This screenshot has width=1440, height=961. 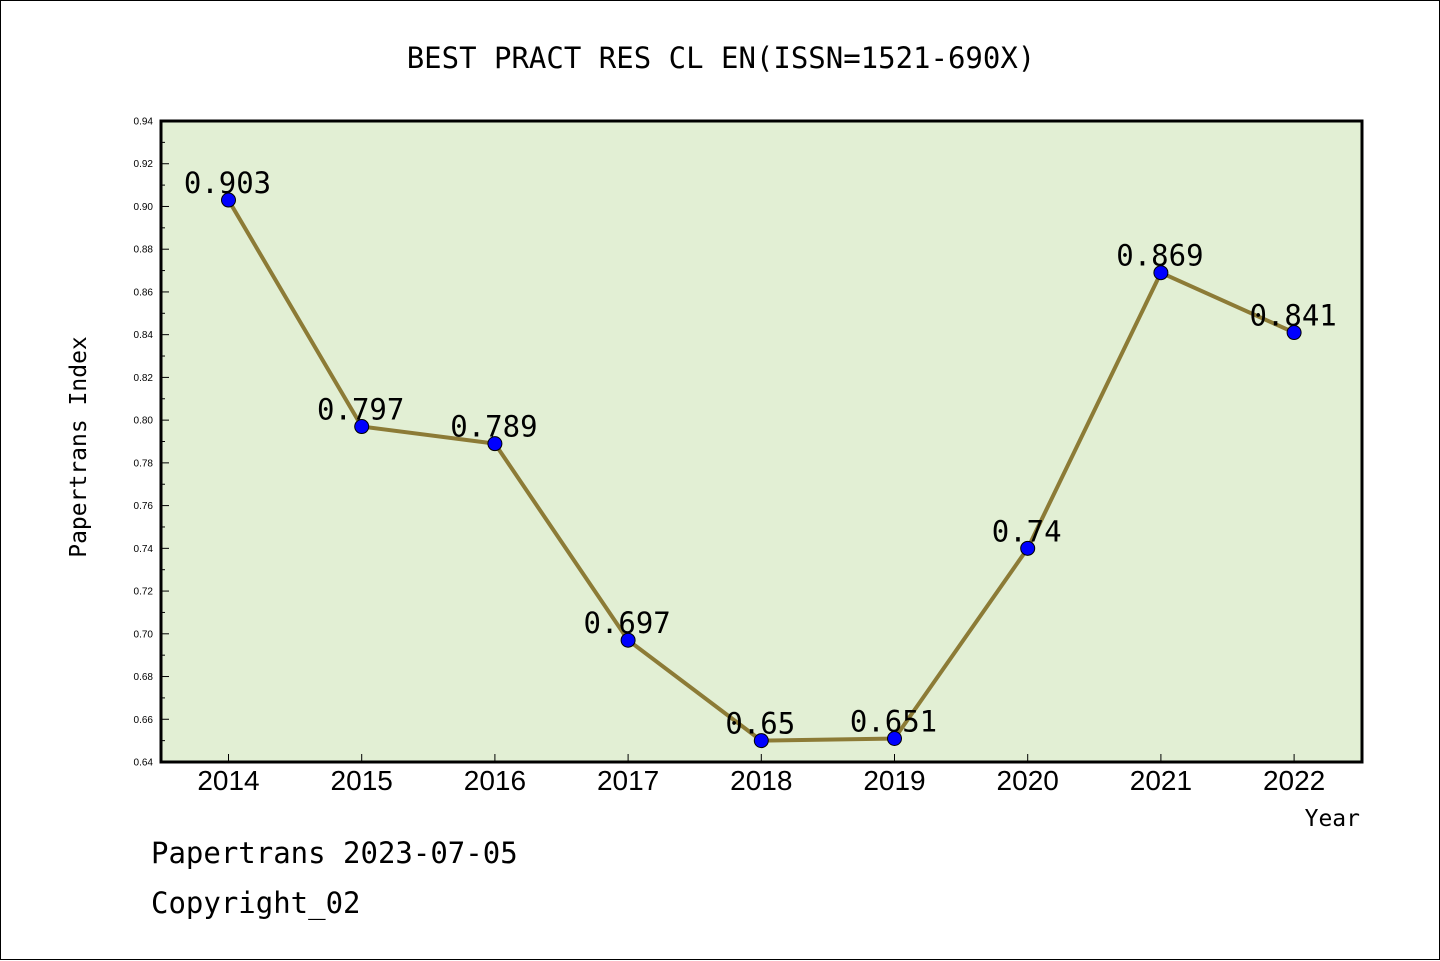 What do you see at coordinates (1292, 316) in the screenshot?
I see `data-label: 0.841` at bounding box center [1292, 316].